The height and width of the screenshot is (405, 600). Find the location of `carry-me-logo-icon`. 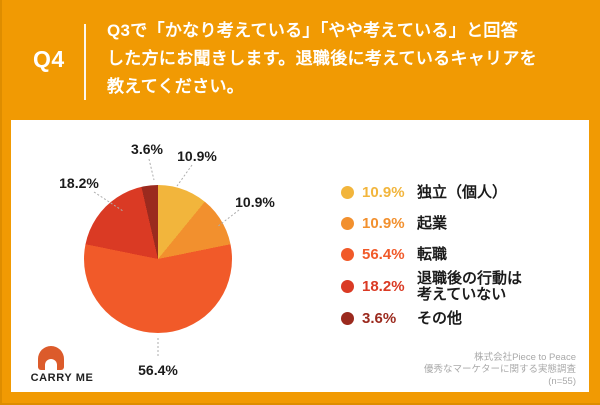

carry-me-logo-icon is located at coordinates (51, 358).